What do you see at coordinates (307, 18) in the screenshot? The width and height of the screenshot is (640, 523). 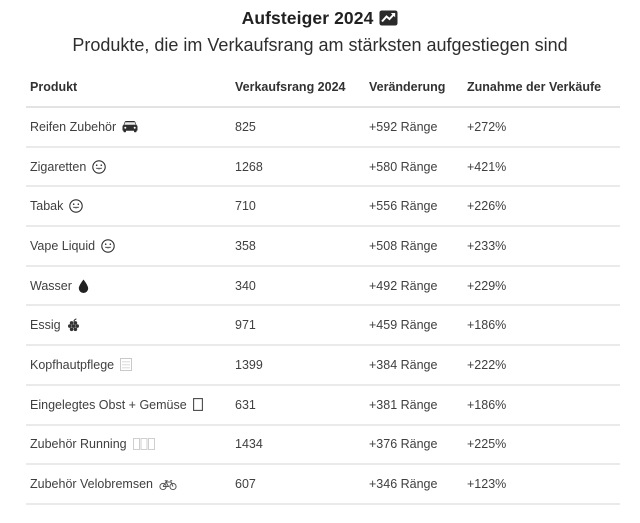 I see `page-title: Aufsteiger 2024` at bounding box center [307, 18].